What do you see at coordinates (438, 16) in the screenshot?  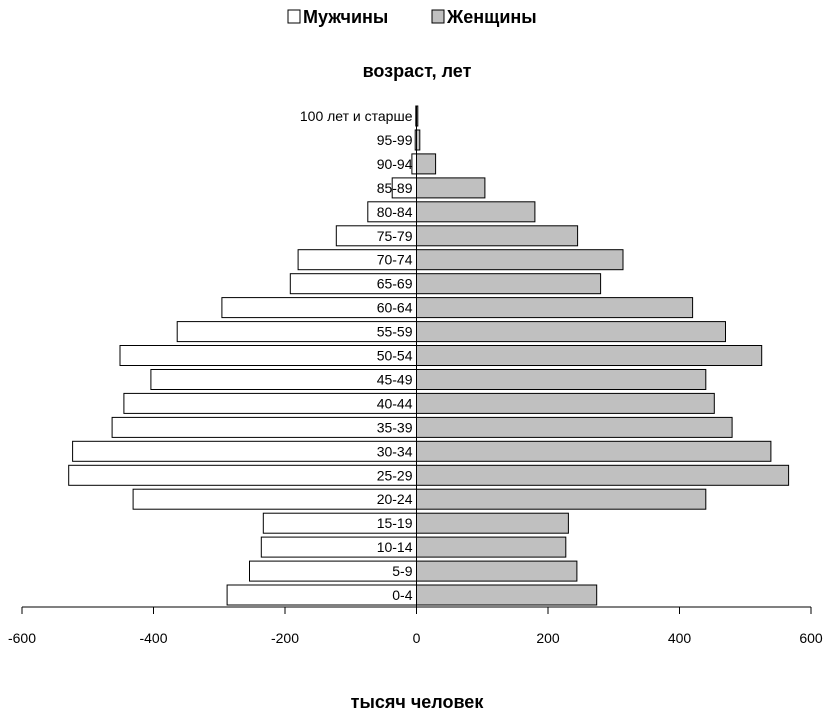 I see `legend-swatch-women` at bounding box center [438, 16].